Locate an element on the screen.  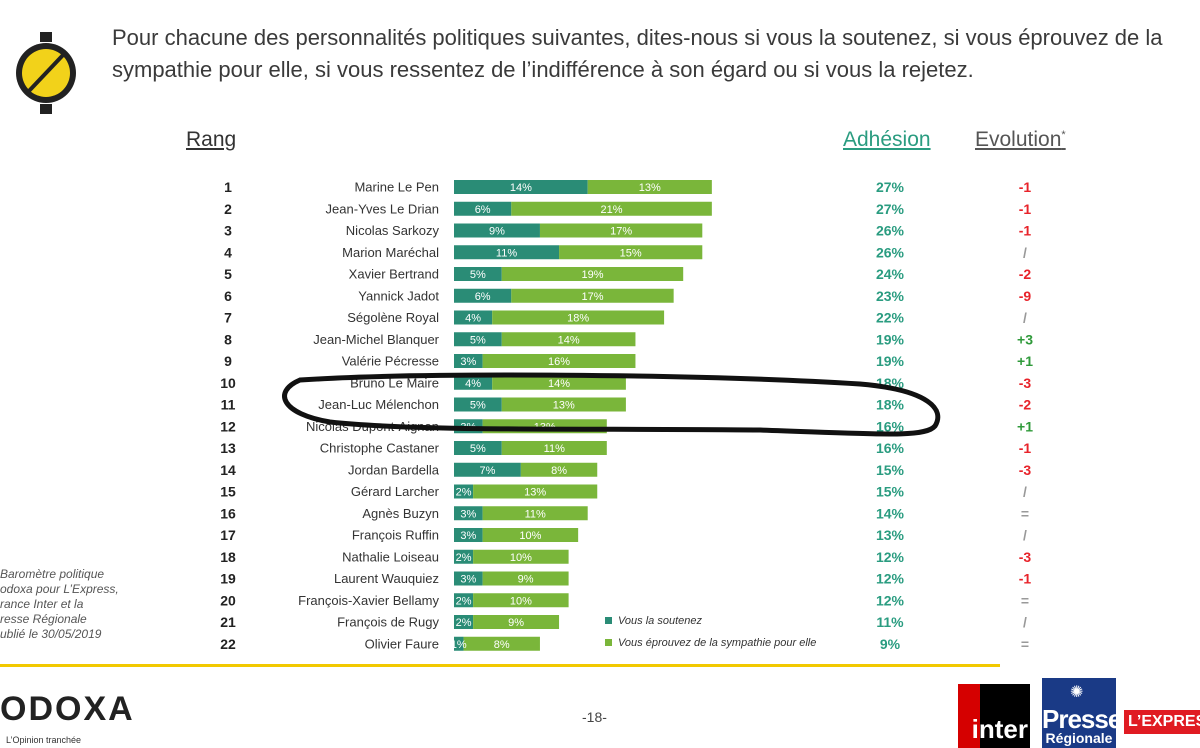
bar-sympathie-label: 17% is located at coordinates (621, 232).